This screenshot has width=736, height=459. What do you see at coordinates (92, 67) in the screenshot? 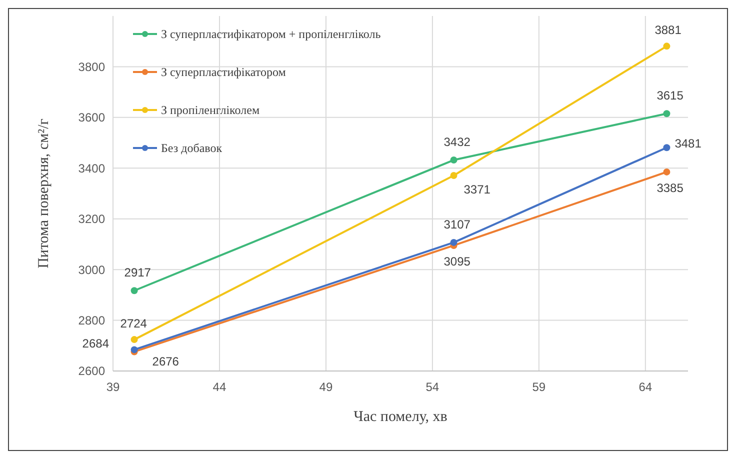
I see `y-tick-label: 3800` at bounding box center [92, 67].